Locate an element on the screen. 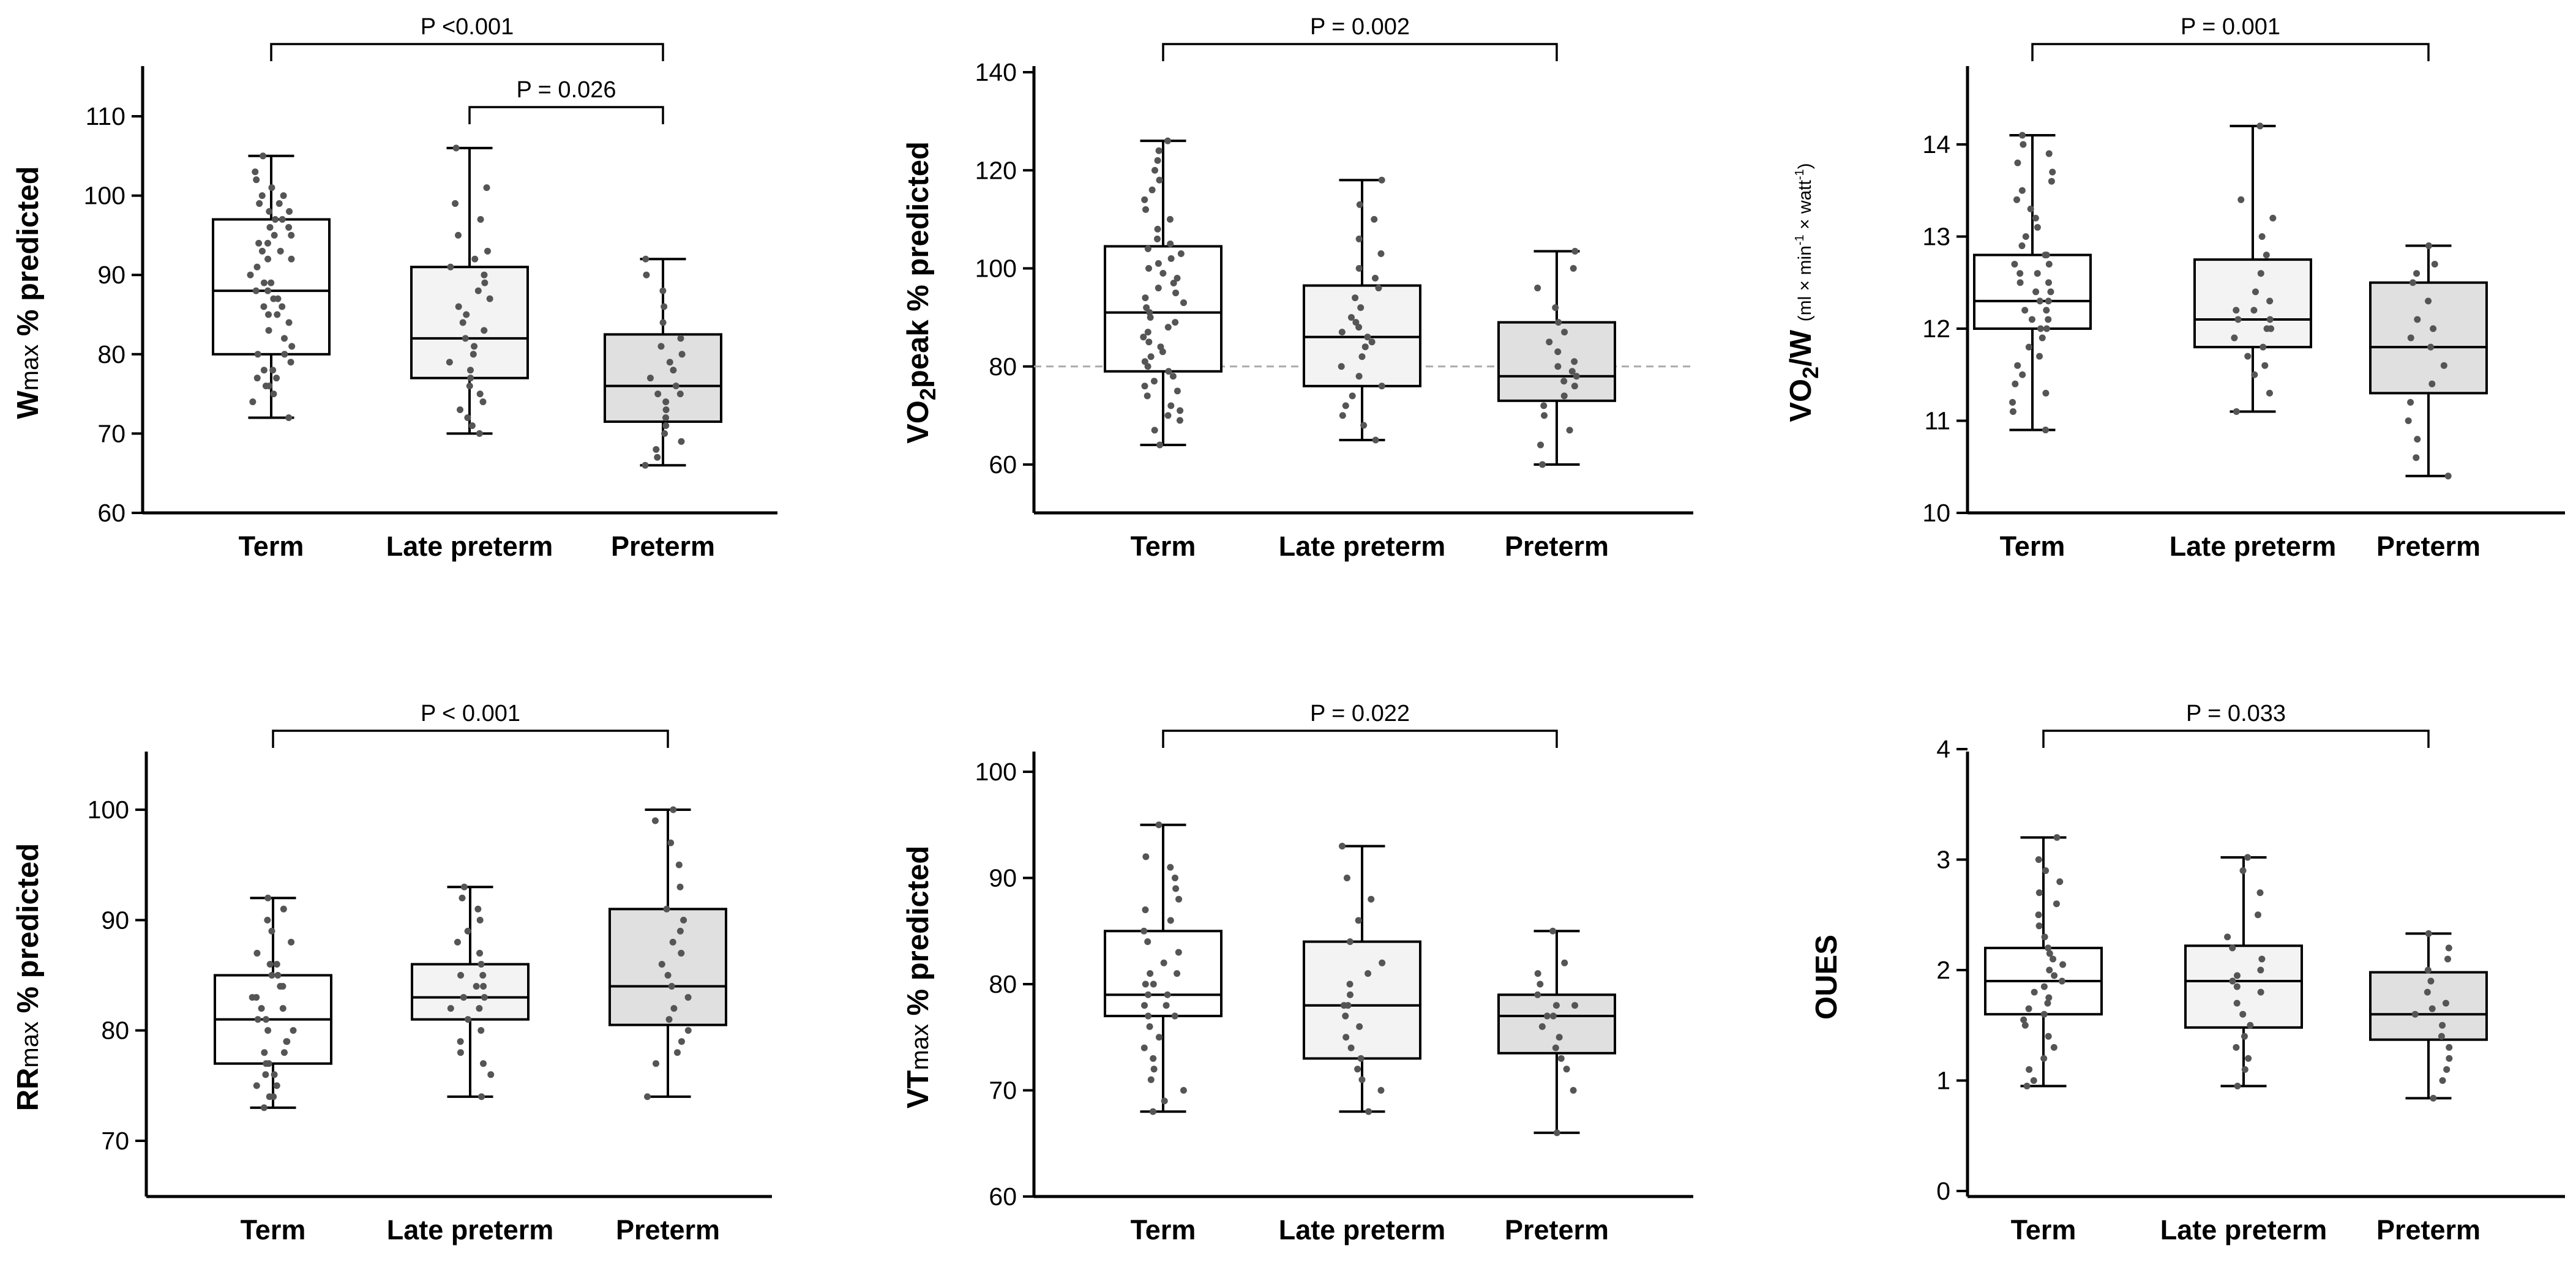 The image size is (2576, 1262). y-tick-label: 12 is located at coordinates (1936, 329).